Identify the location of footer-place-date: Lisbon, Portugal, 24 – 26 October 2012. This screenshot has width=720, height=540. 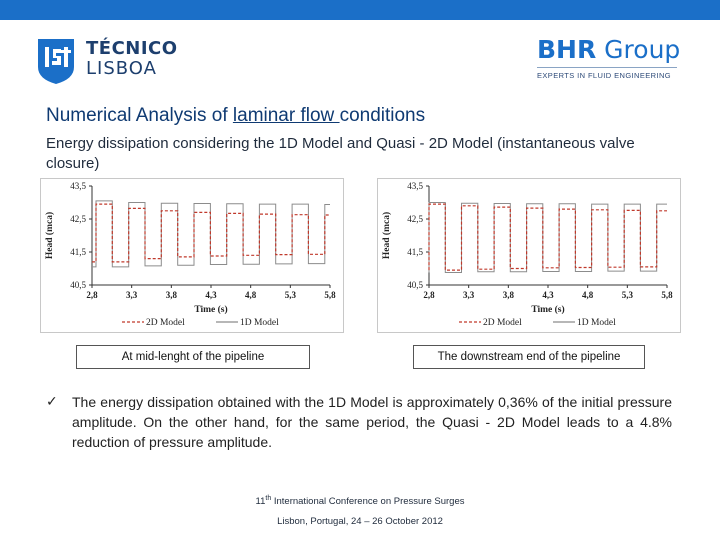
(360, 521).